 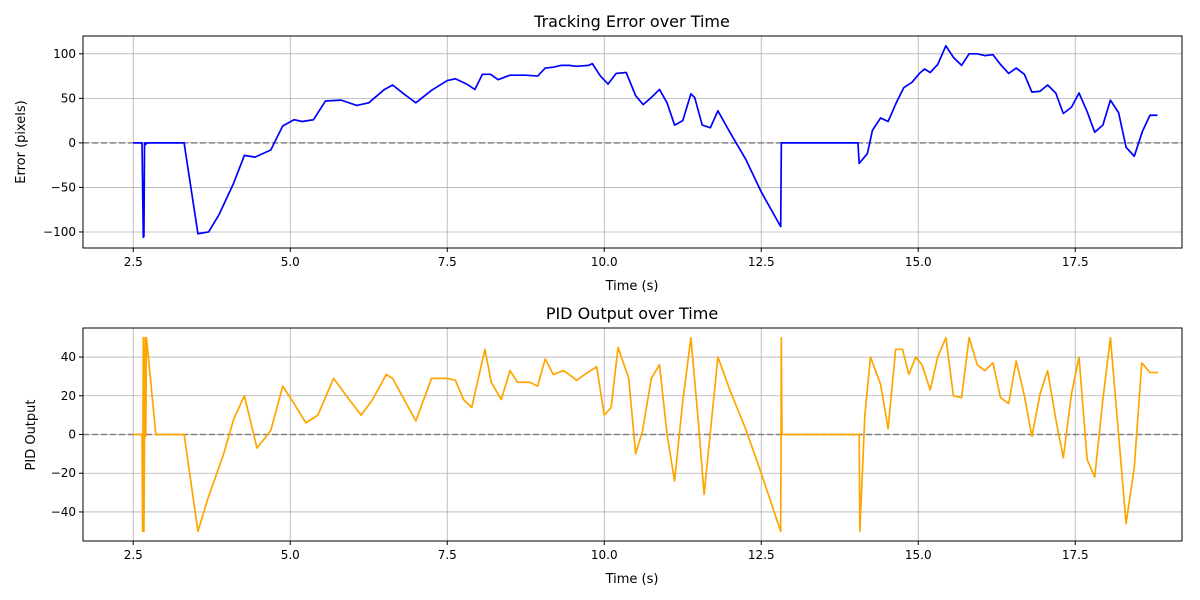 What do you see at coordinates (63, 512) in the screenshot?
I see `y-tick-label: −40` at bounding box center [63, 512].